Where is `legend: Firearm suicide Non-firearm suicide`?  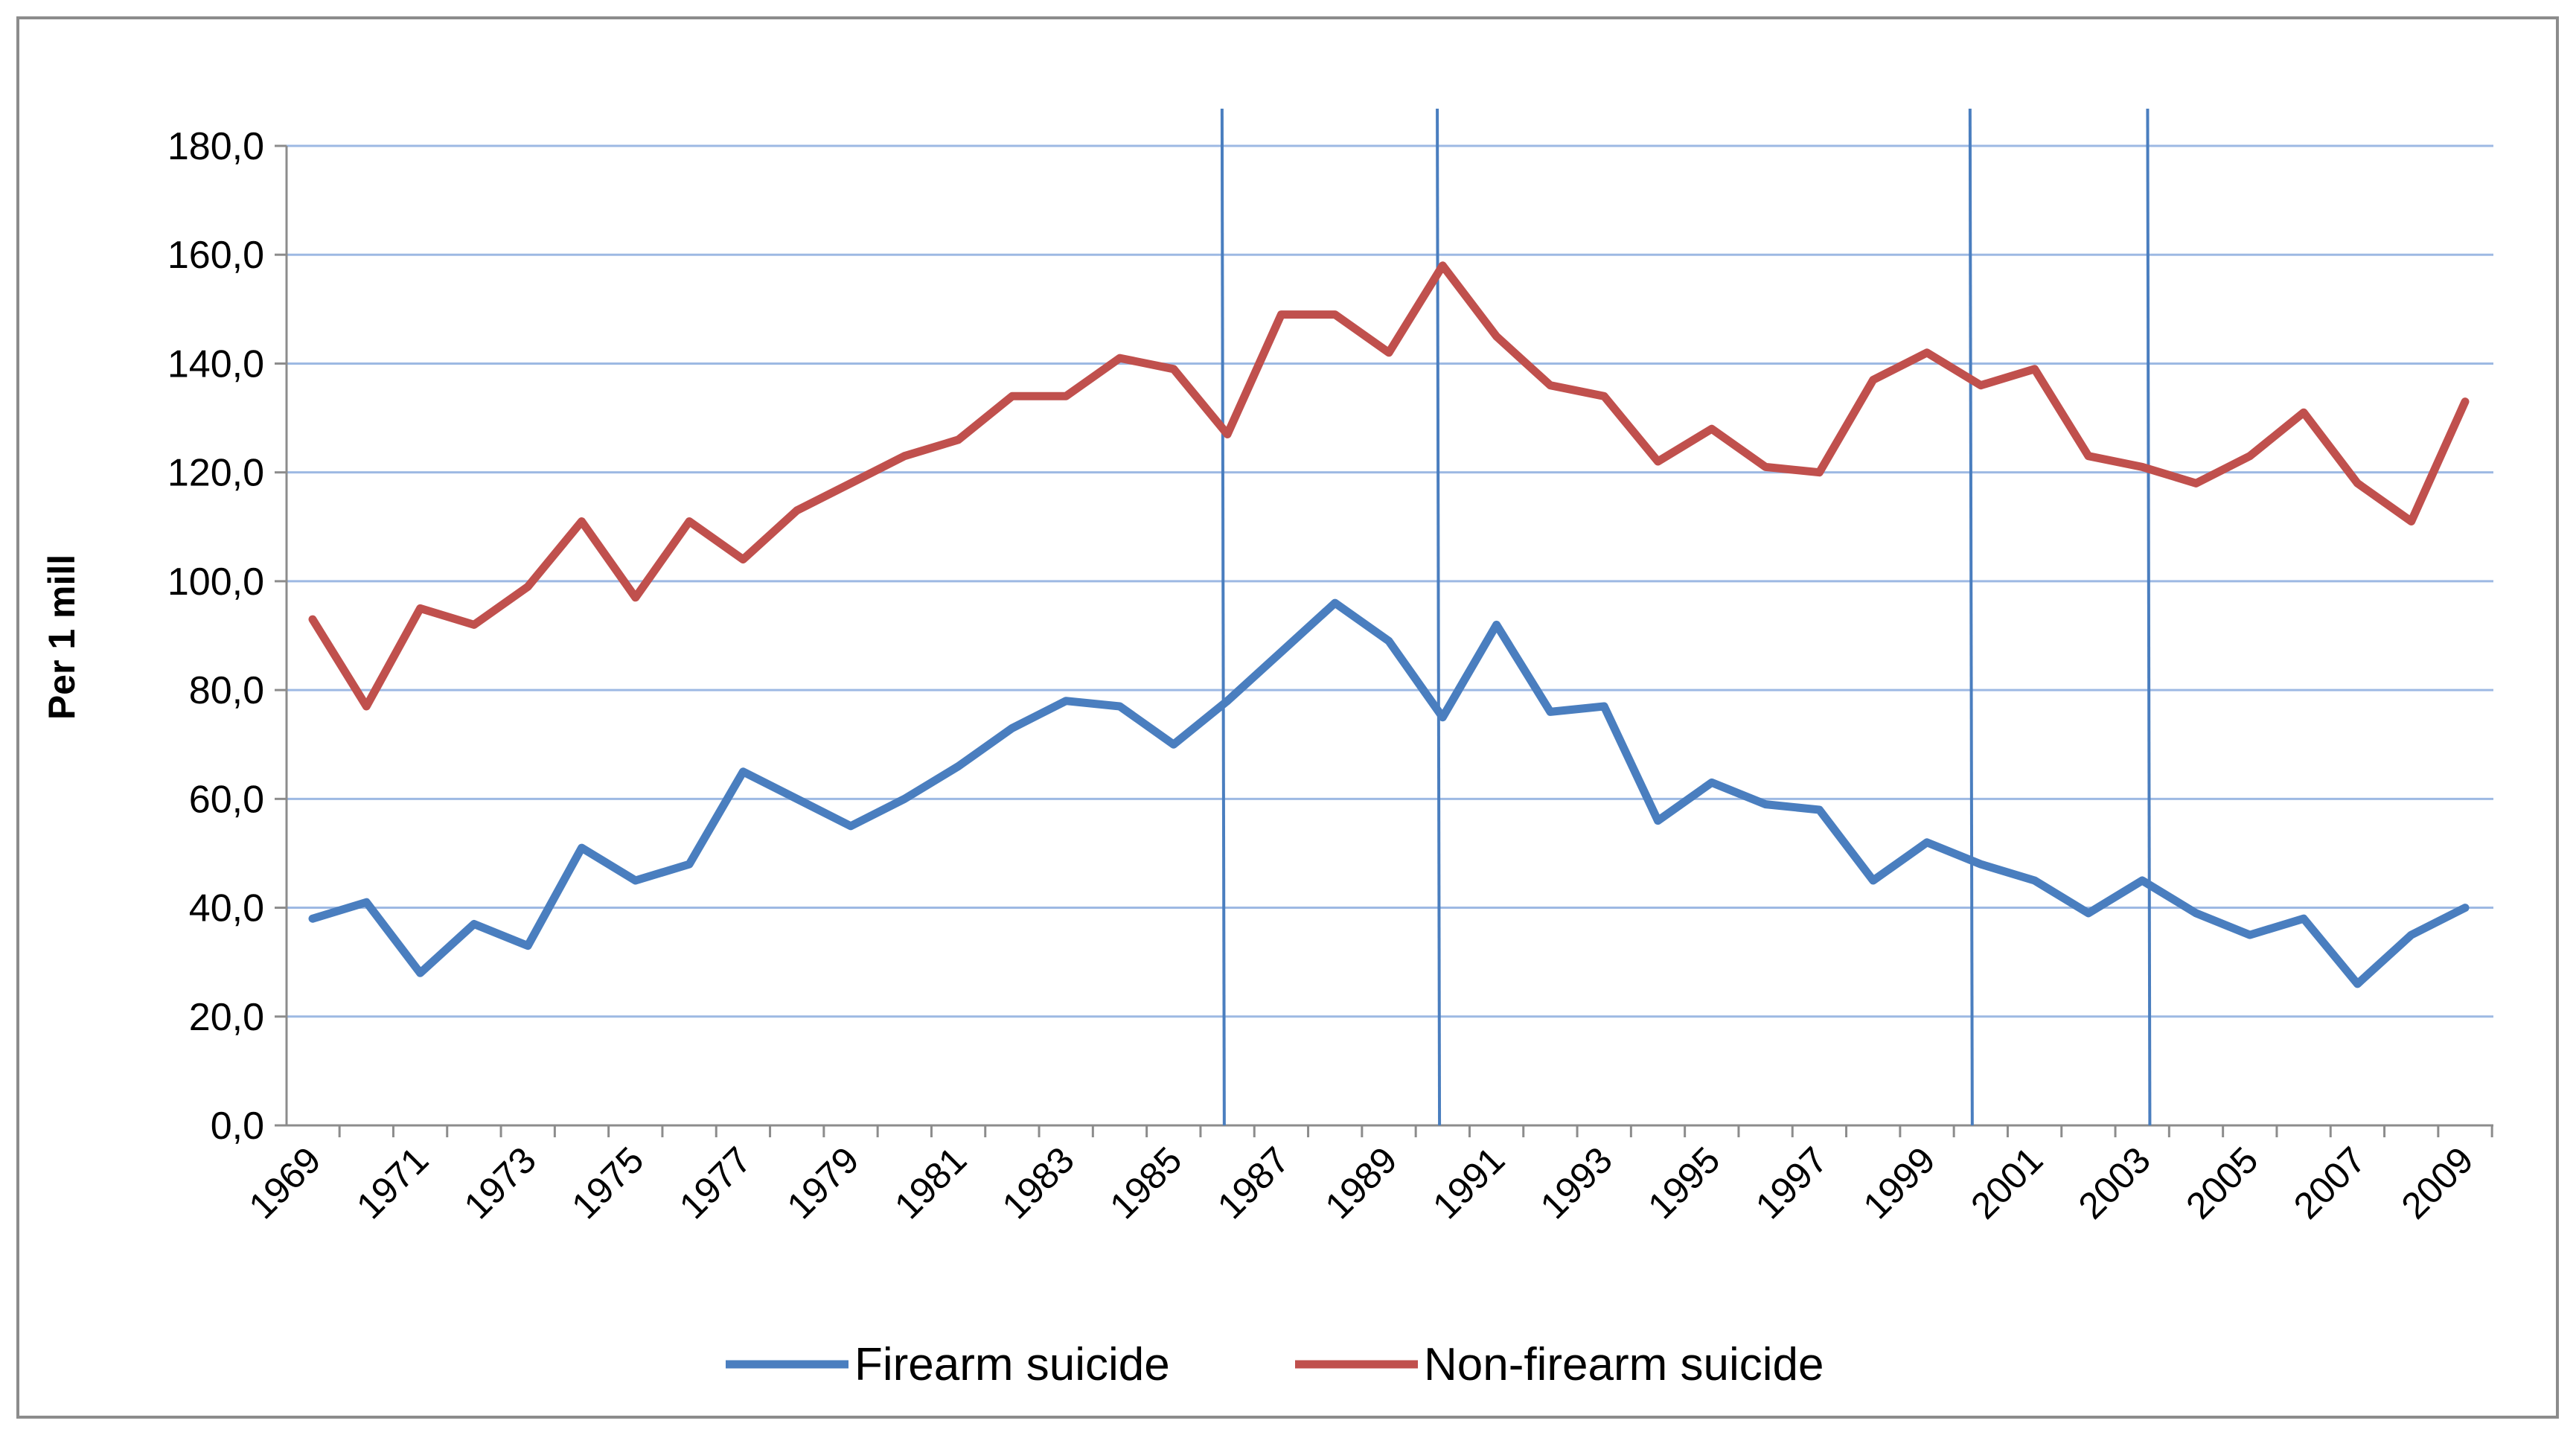 legend: Firearm suicide Non-firearm suicide is located at coordinates (1275, 1364).